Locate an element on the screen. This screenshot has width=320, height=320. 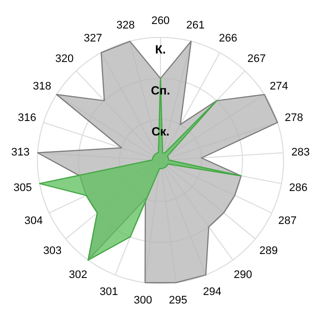
spoke-label: 260 is located at coordinates (160, 21).